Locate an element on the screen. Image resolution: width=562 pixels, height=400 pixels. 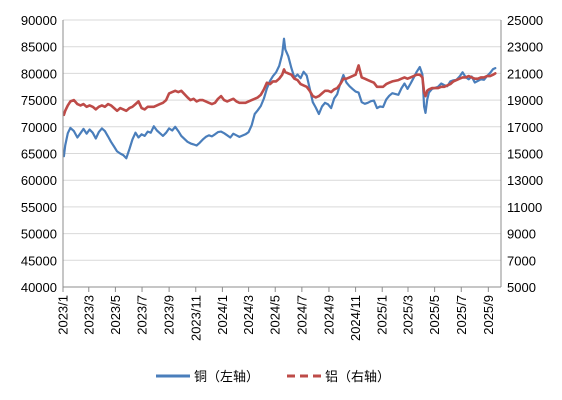
left-tick-label: 75000 is located at coordinates (39, 100).